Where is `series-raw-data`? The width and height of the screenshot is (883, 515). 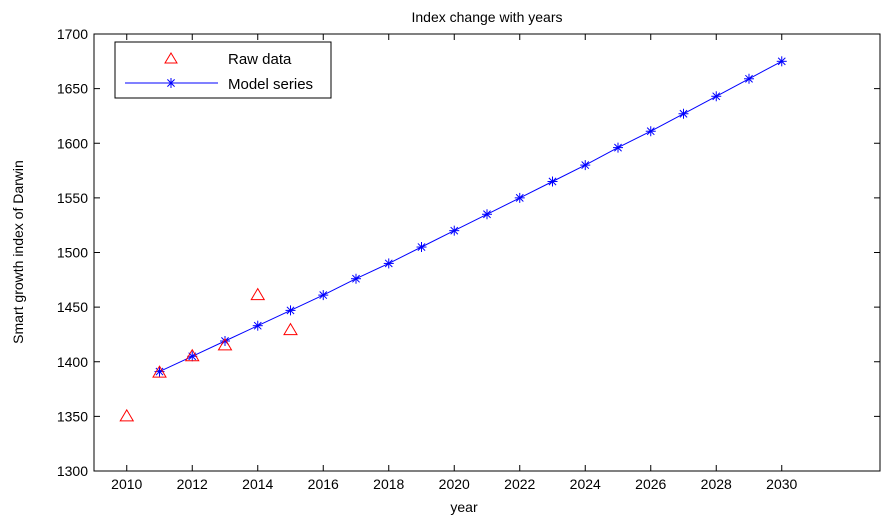 series-raw-data is located at coordinates (208, 354).